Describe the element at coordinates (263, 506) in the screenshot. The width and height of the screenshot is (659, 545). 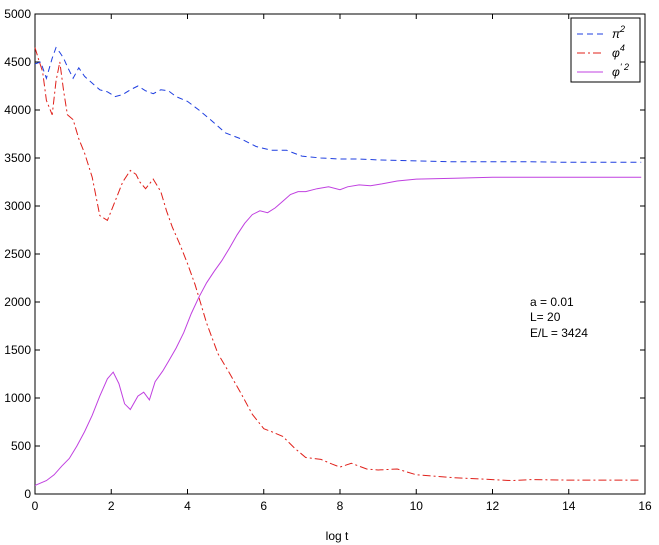
I see `x-tick-label: 6` at that location.